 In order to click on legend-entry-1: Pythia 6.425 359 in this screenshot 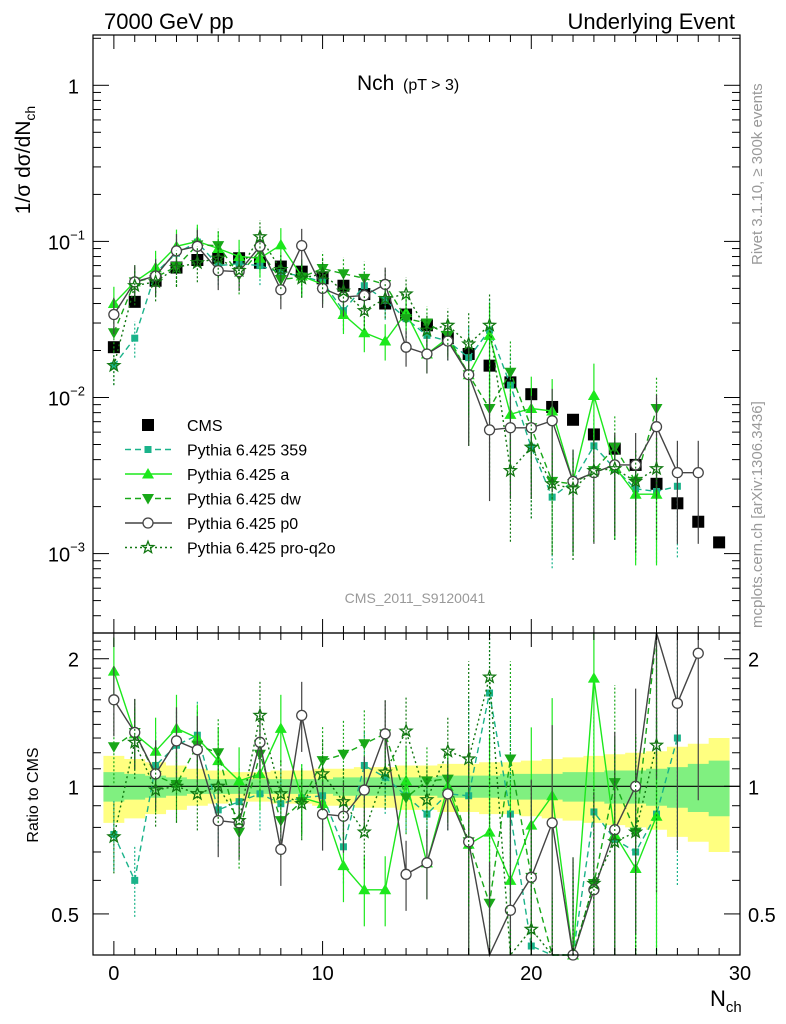, I will do `click(216, 451)`.